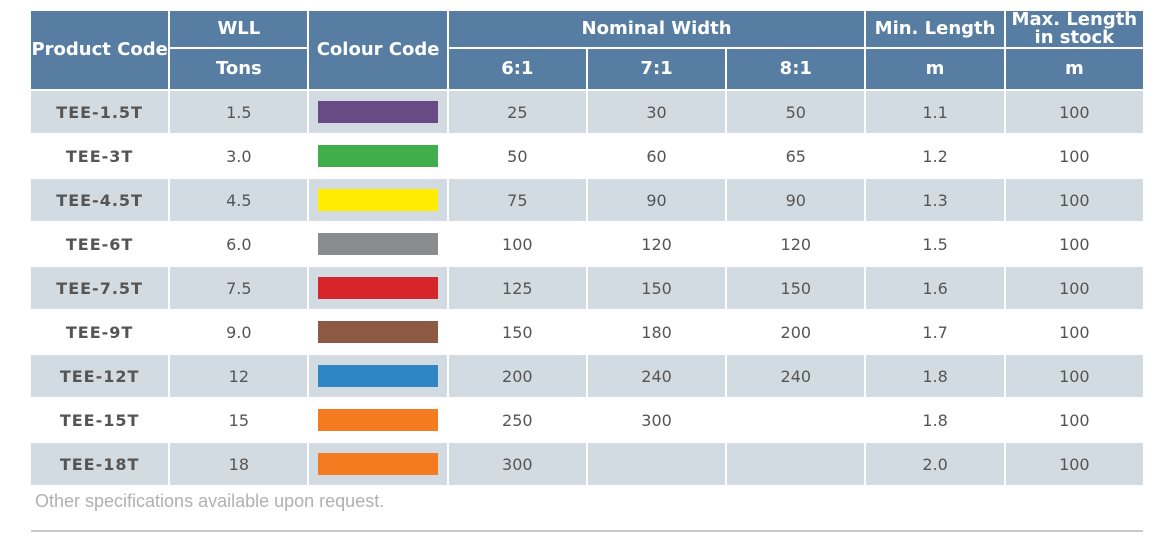  I want to click on width-8-1-cell: 200, so click(796, 332).